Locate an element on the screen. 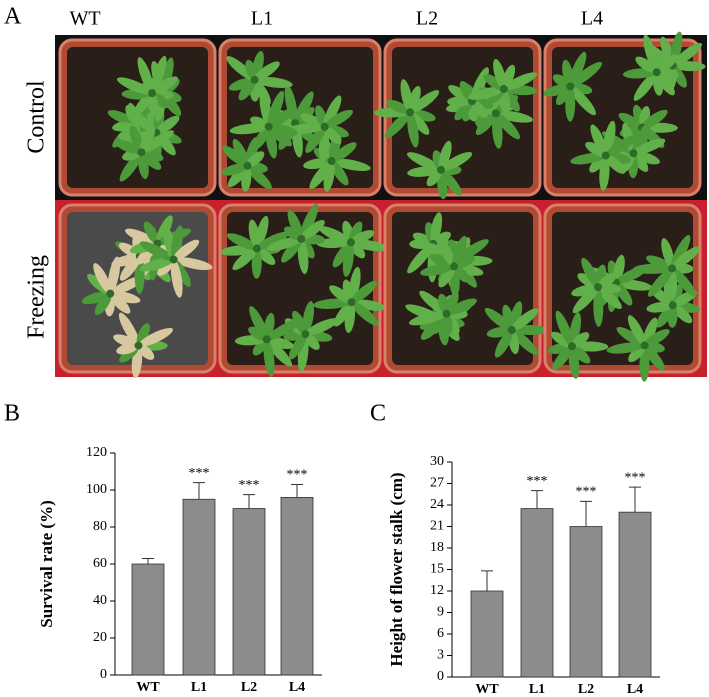 The width and height of the screenshot is (709, 697). panel-label: A is located at coordinates (13, 17).